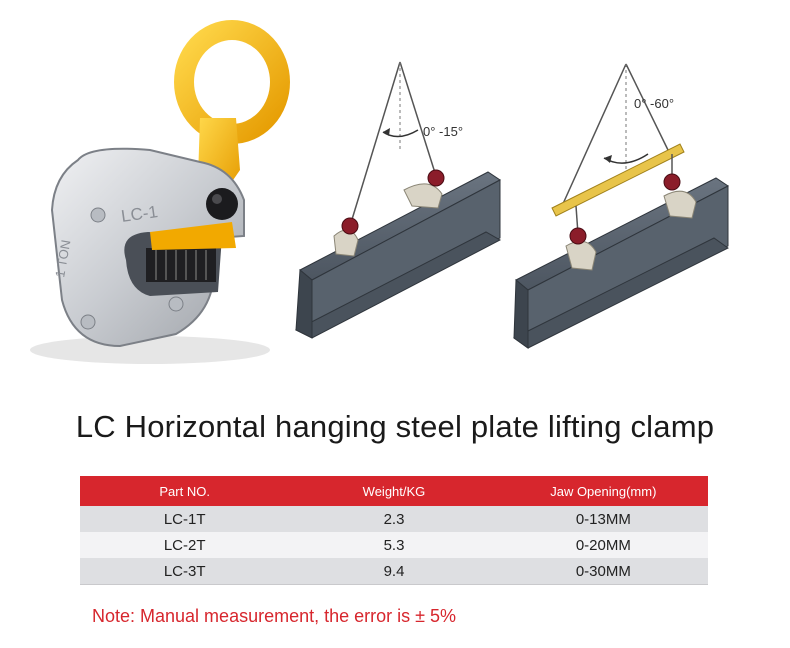 This screenshot has width=790, height=648. I want to click on table-row: LC-1T 2.3 0-13MM, so click(394, 519).